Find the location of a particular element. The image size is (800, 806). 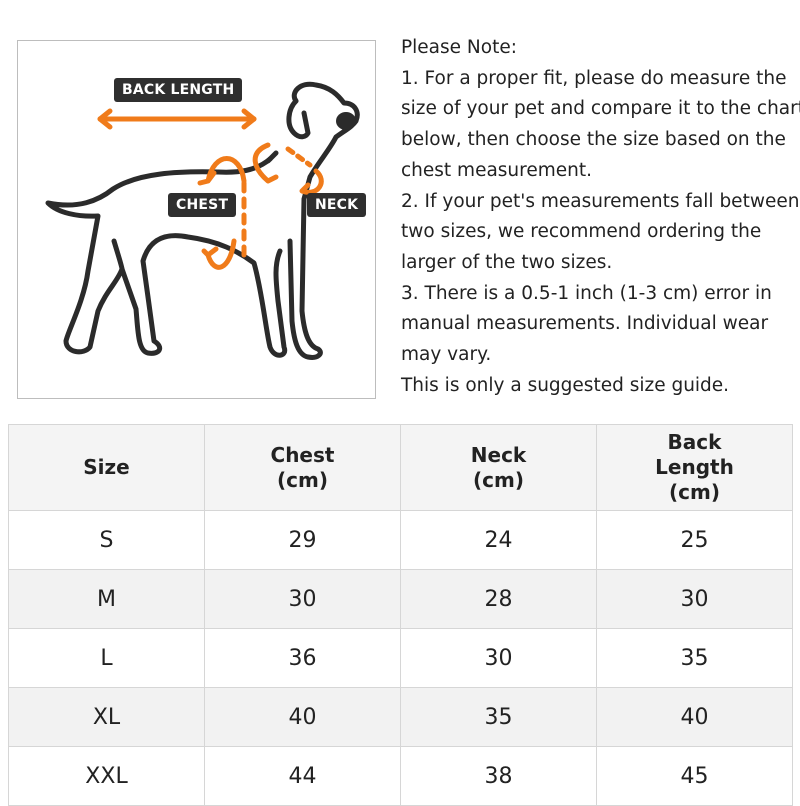

header-back-length: Back Length (cm) is located at coordinates (694, 467).